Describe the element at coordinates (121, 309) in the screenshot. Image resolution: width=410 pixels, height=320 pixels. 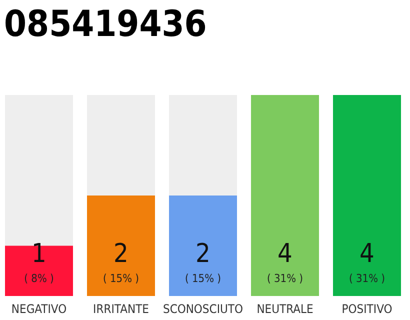
I see `x-tick-label: IRRITANTE` at that location.